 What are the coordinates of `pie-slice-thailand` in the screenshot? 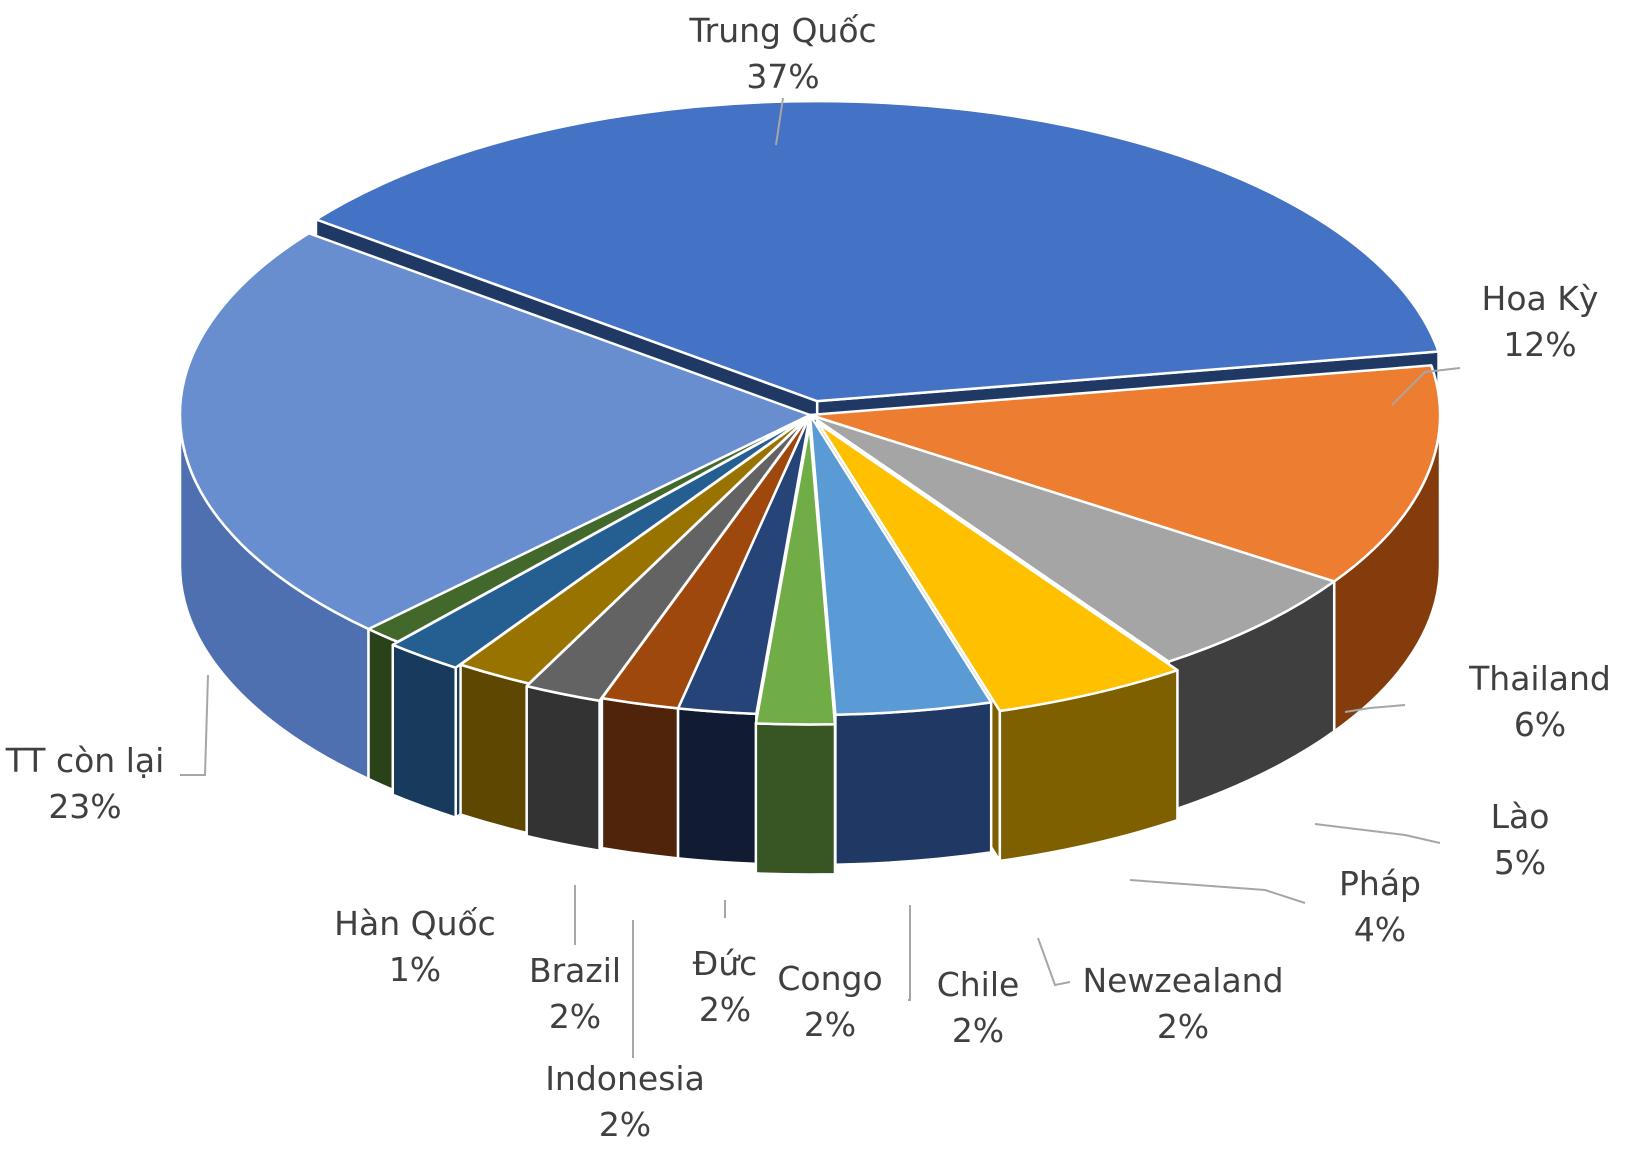 It's located at (1072, 538).